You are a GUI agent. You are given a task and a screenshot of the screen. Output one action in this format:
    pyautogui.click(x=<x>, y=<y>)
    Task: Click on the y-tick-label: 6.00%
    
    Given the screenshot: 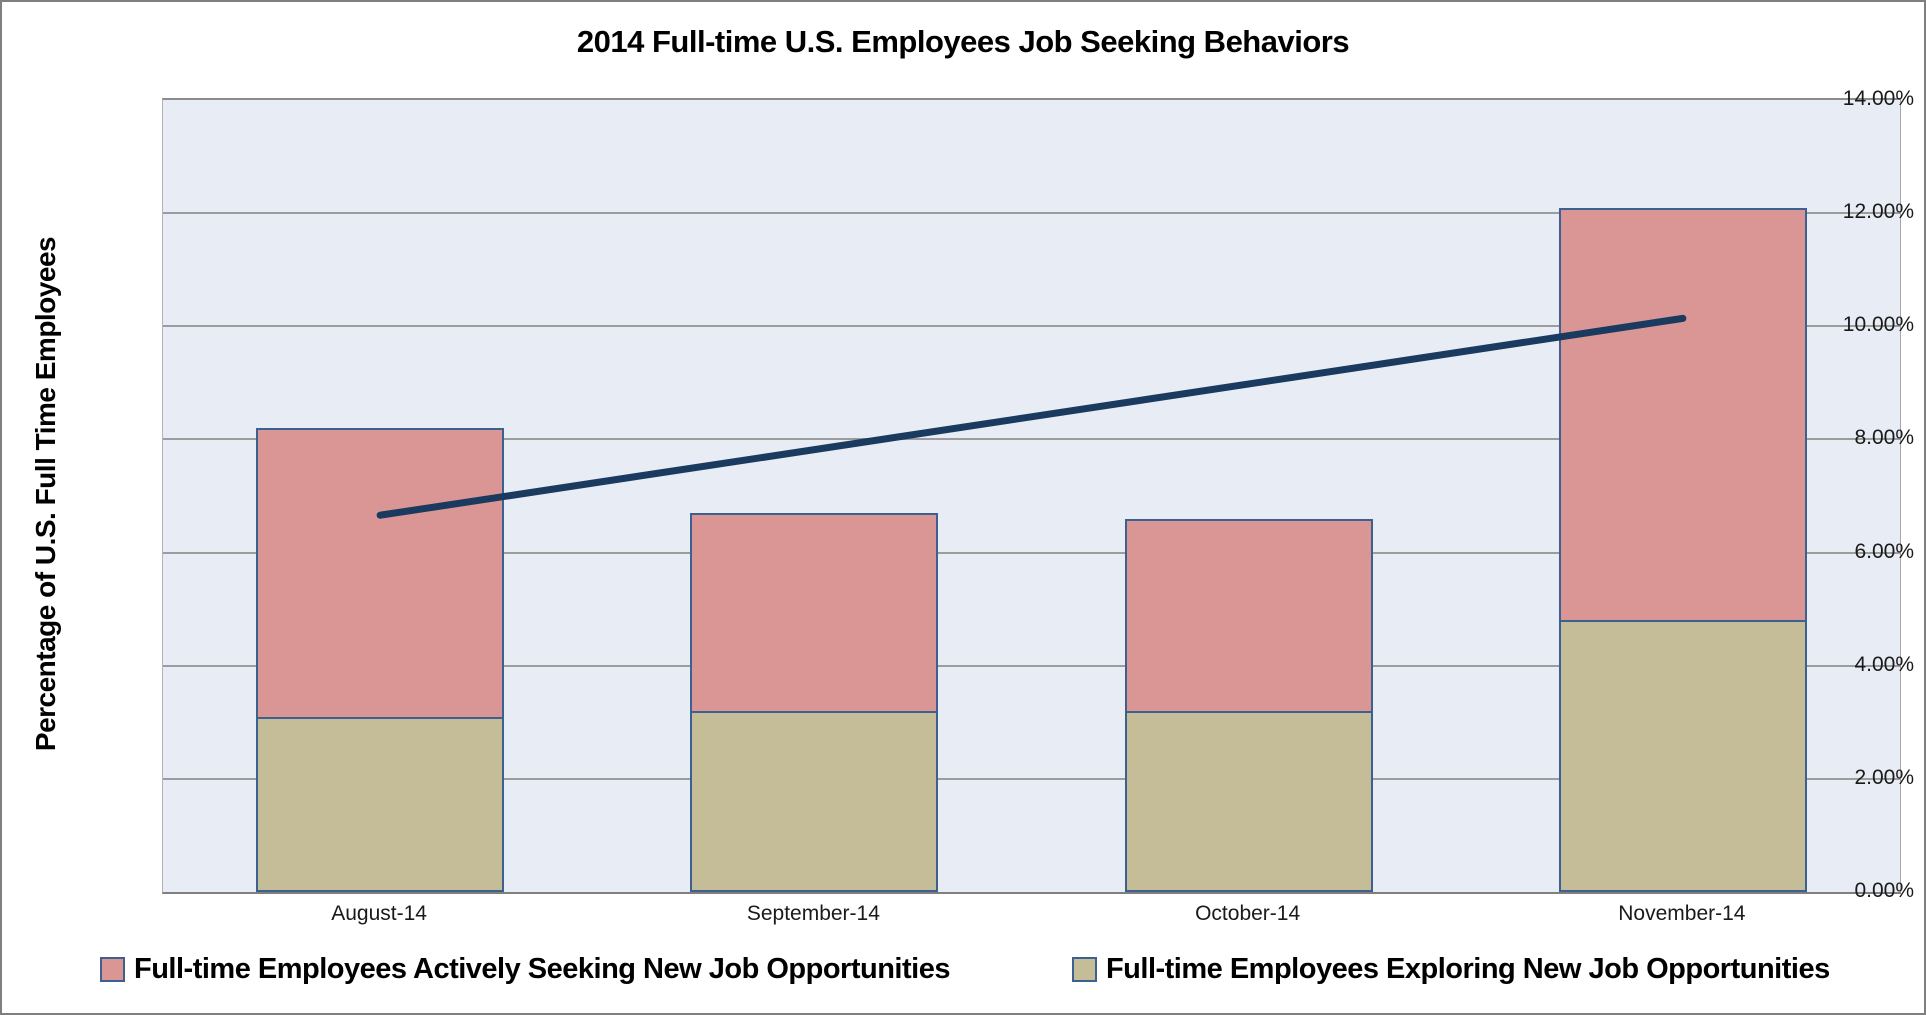 What is the action you would take?
    pyautogui.click(x=1884, y=551)
    